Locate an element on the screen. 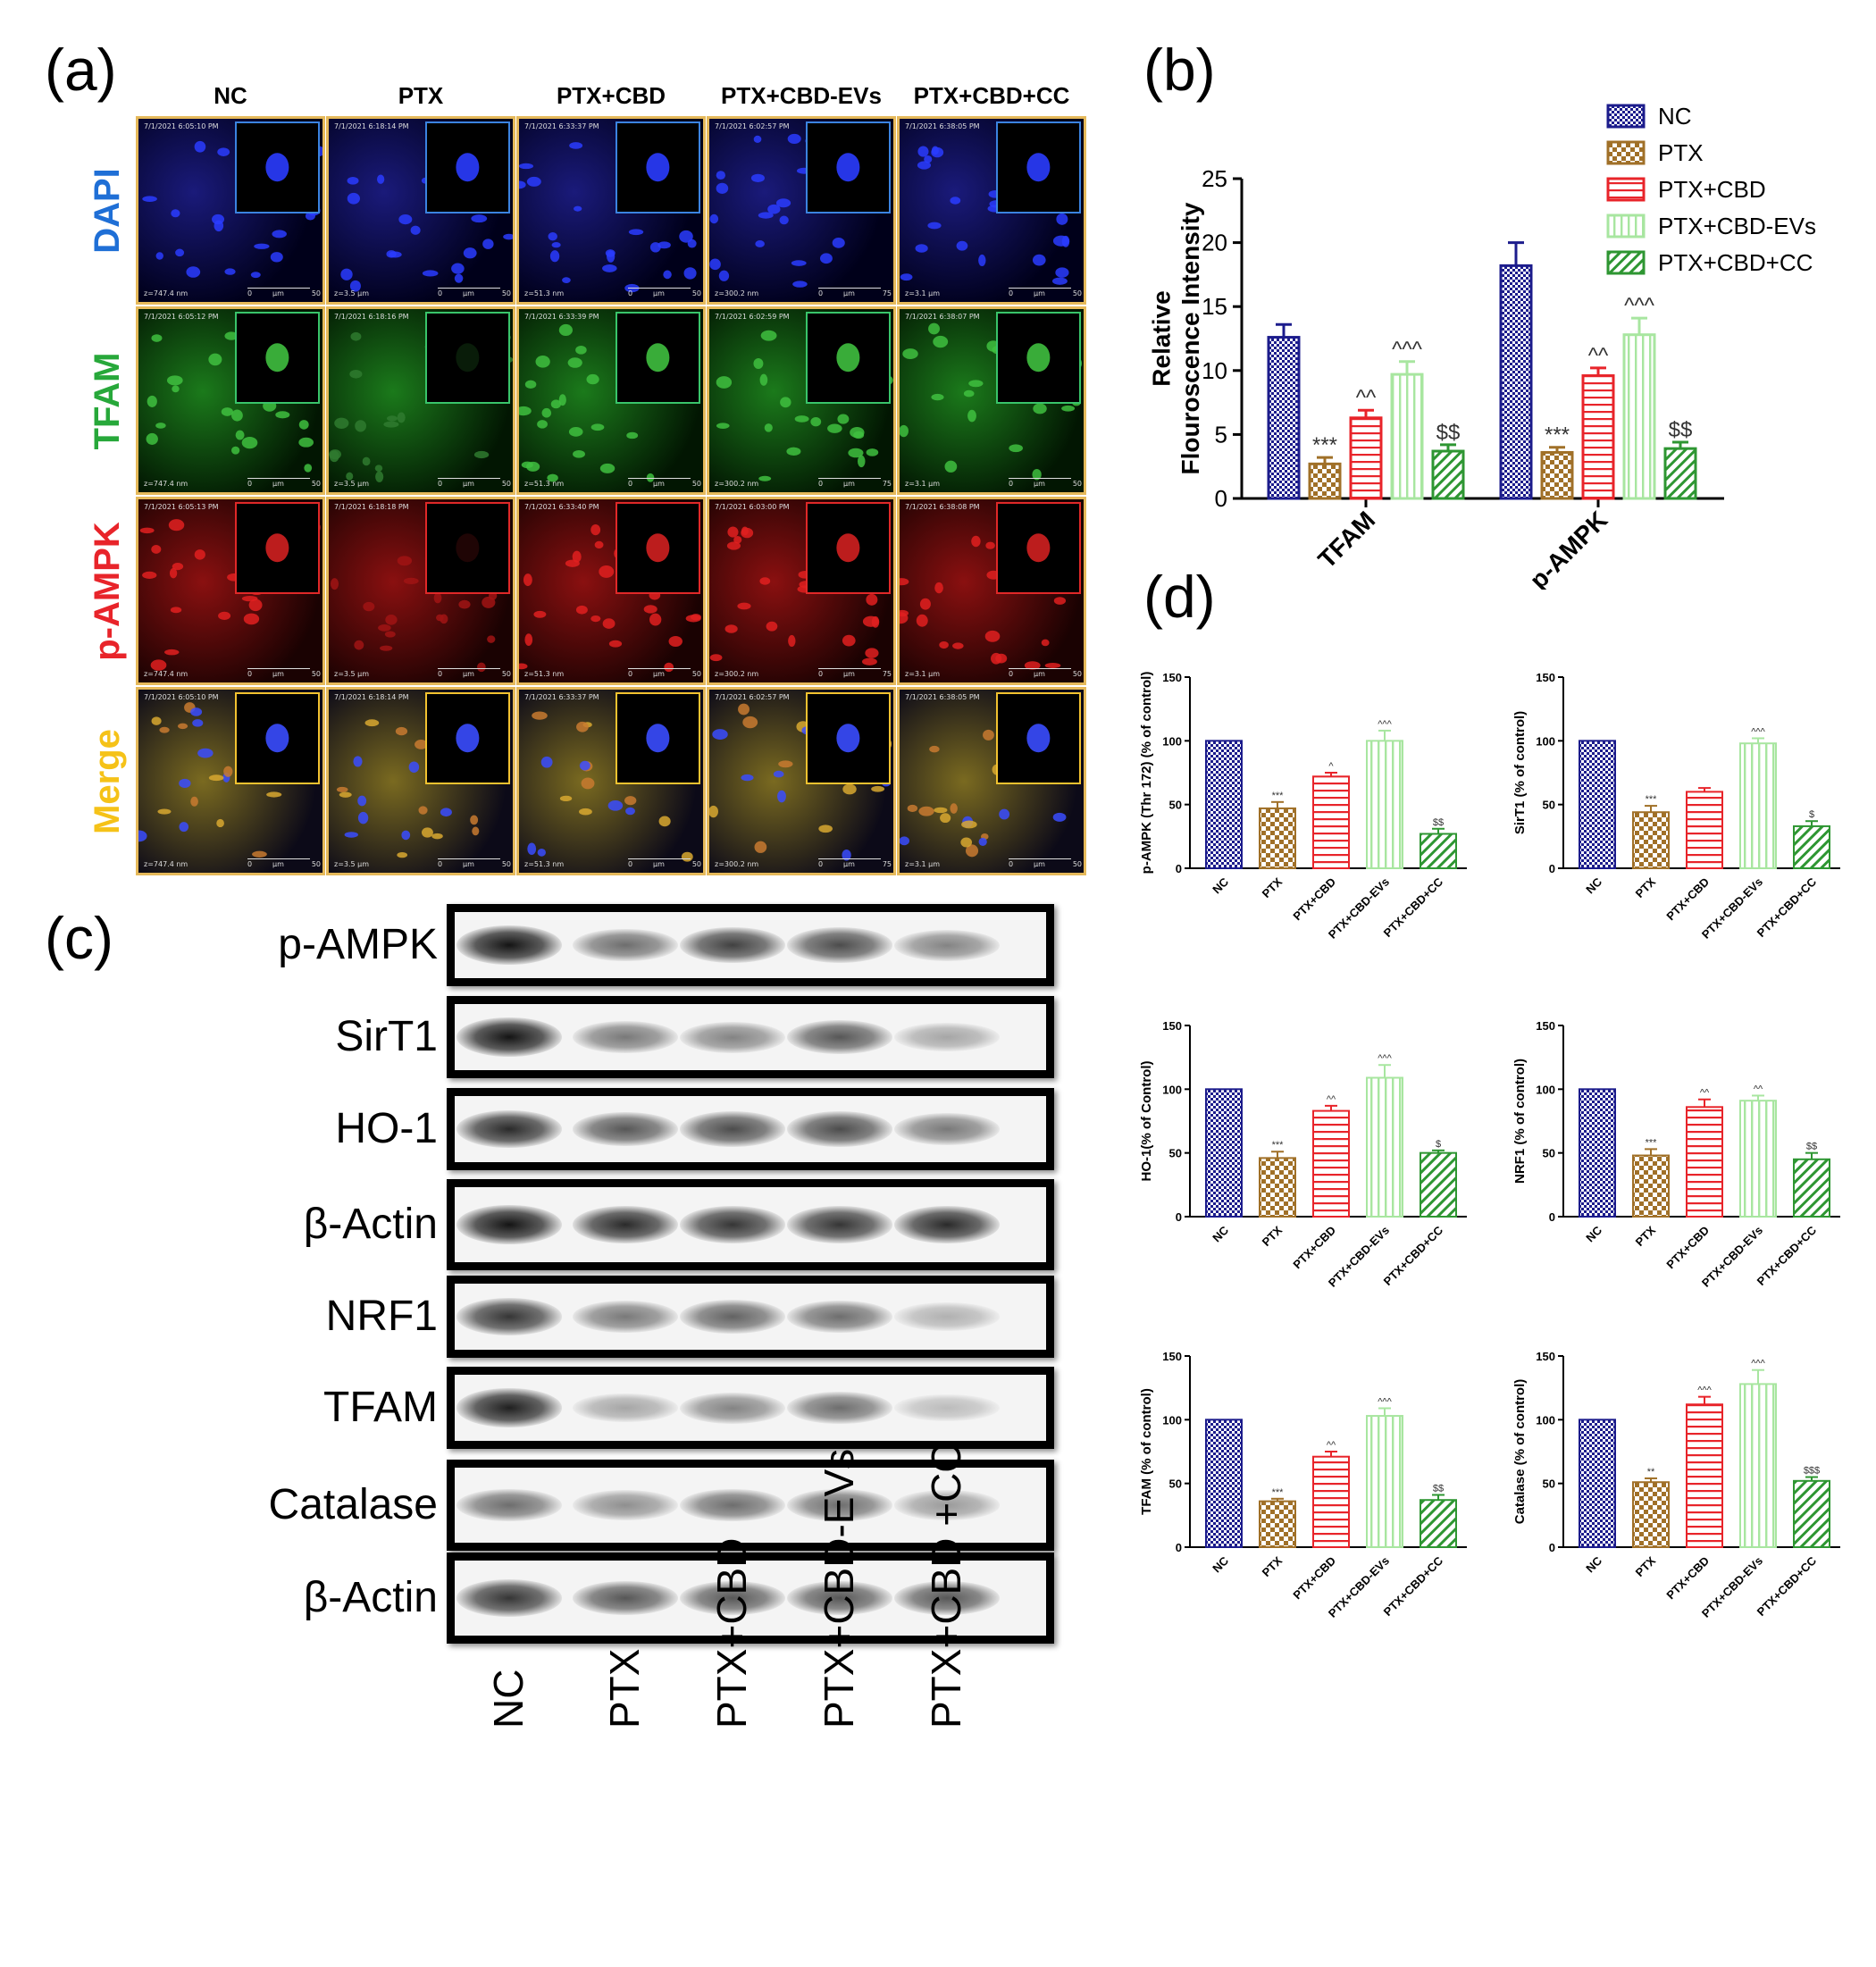  micrograph-row-label: p-AMPK is located at coordinates (107, 591).